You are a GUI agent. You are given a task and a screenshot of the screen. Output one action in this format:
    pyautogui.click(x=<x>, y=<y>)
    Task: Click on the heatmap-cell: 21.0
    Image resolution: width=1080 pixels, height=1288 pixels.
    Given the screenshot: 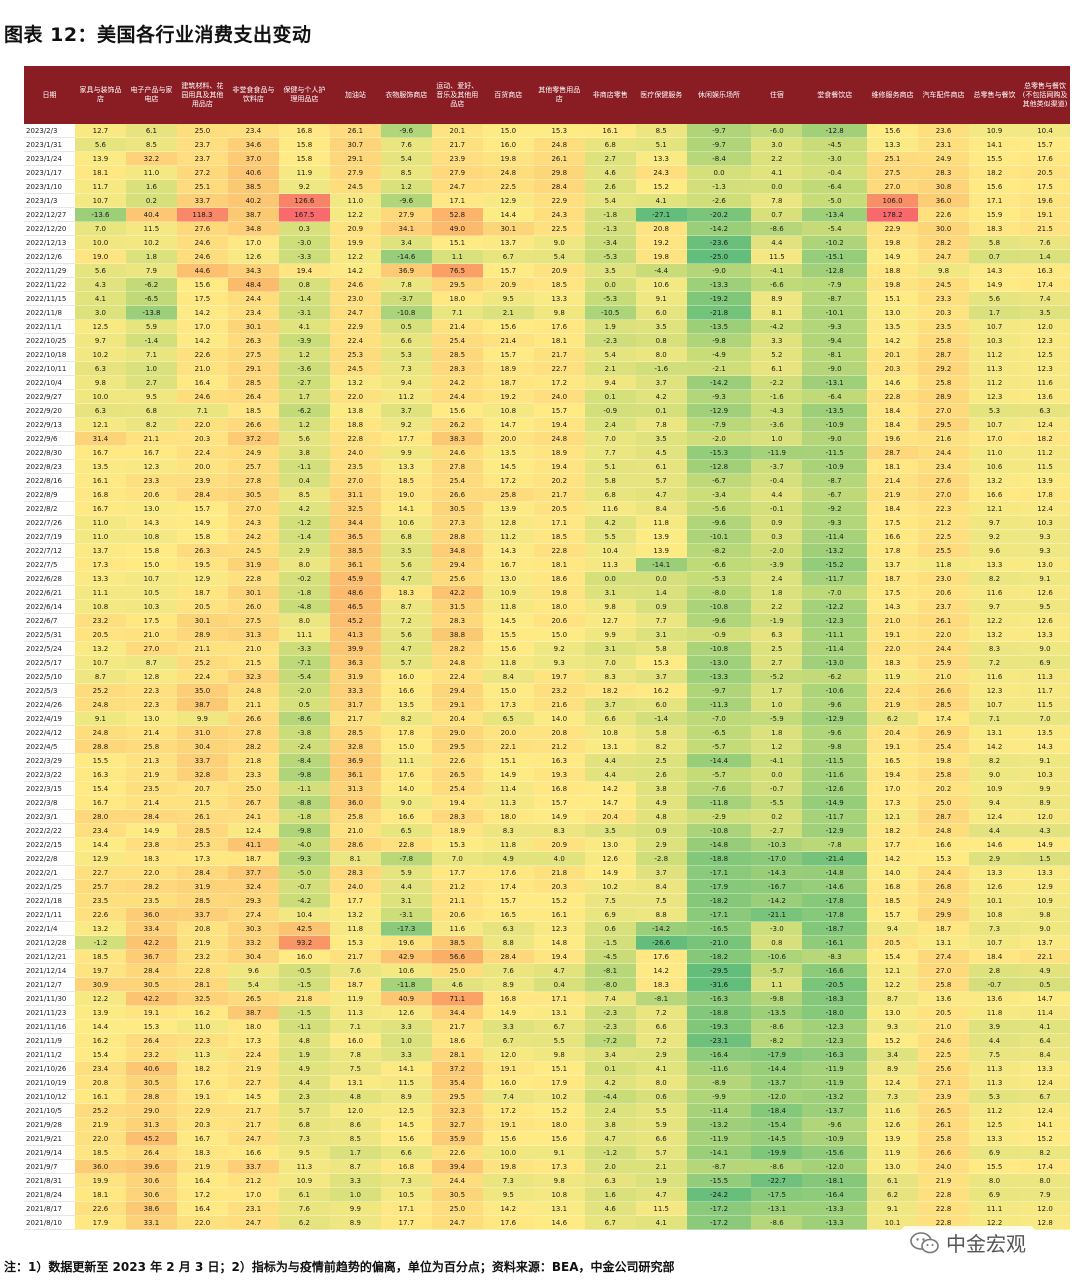 What is the action you would take?
    pyautogui.click(x=944, y=677)
    